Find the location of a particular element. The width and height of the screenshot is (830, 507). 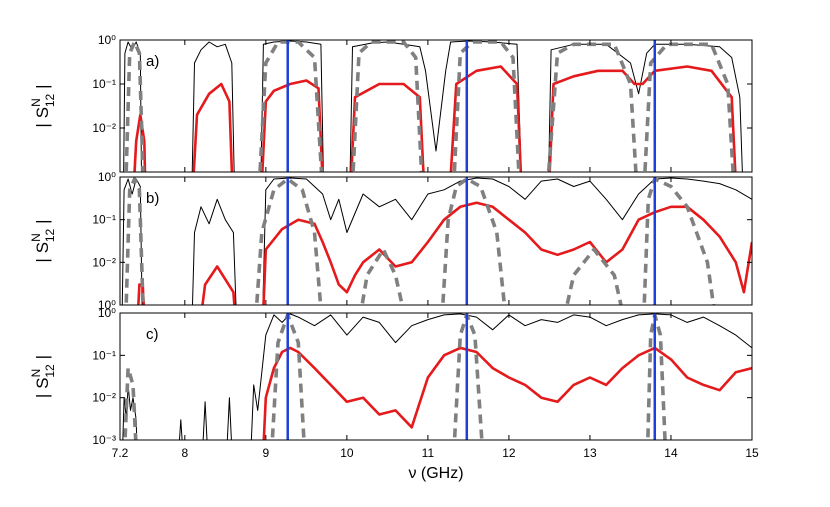

y-tick-label: 10⁻³ is located at coordinates (104, 440).